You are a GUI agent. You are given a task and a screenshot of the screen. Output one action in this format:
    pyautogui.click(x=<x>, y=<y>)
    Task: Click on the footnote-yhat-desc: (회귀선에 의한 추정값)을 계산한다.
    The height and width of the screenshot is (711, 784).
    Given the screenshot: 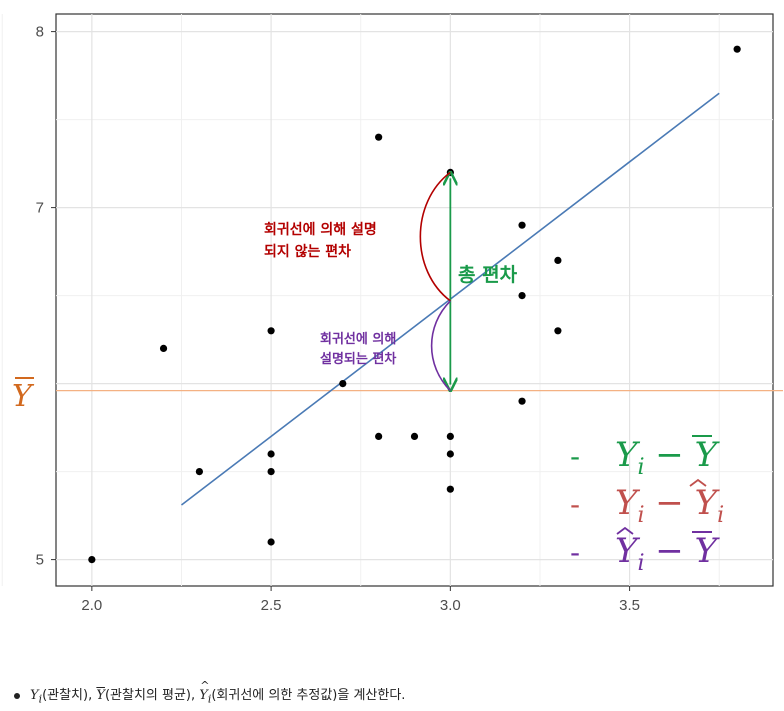 What is the action you would take?
    pyautogui.click(x=308, y=695)
    